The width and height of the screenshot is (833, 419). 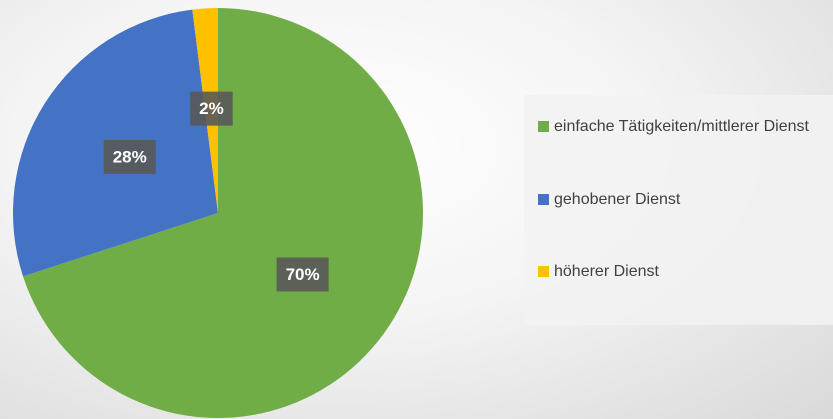 I want to click on data-label: 70%, so click(x=302, y=274).